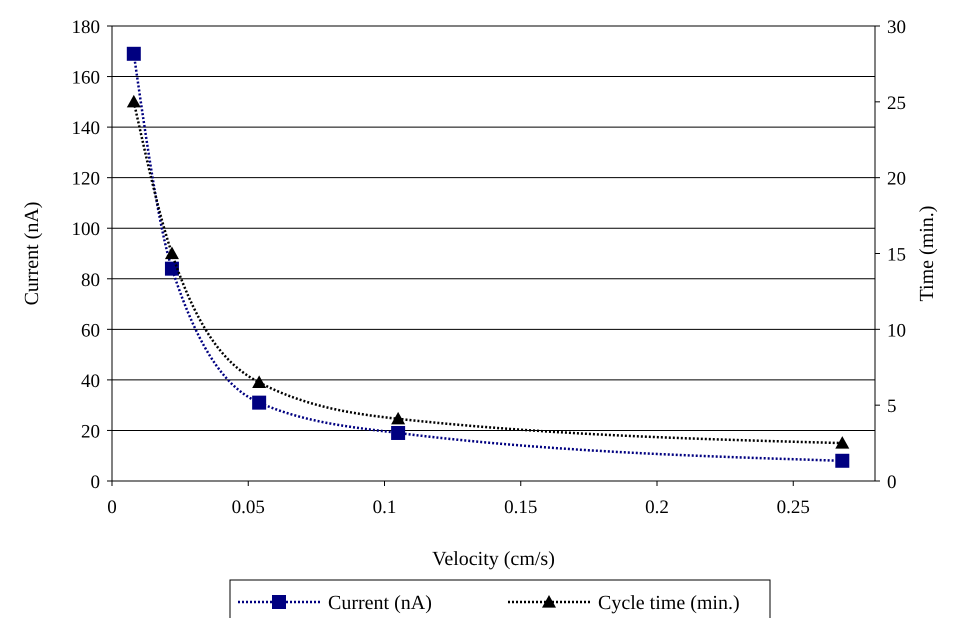 The image size is (957, 619). Describe the element at coordinates (90, 381) in the screenshot. I see `y-tick-label: 40` at that location.